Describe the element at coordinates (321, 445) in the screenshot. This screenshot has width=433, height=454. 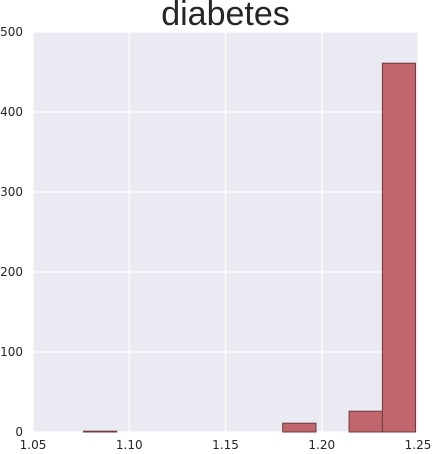
I see `x-tick-label: 1.20` at that location.